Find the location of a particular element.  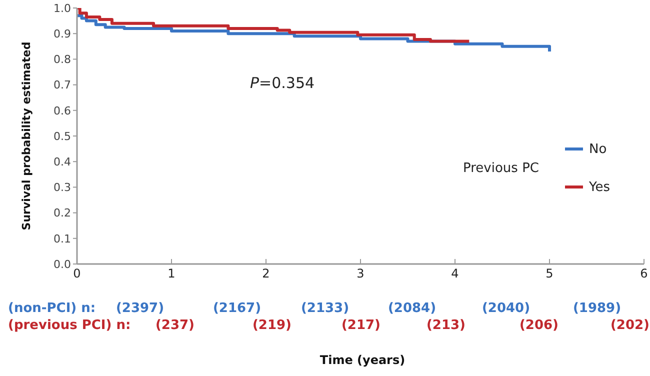

text: (213) is located at coordinates (446, 325).